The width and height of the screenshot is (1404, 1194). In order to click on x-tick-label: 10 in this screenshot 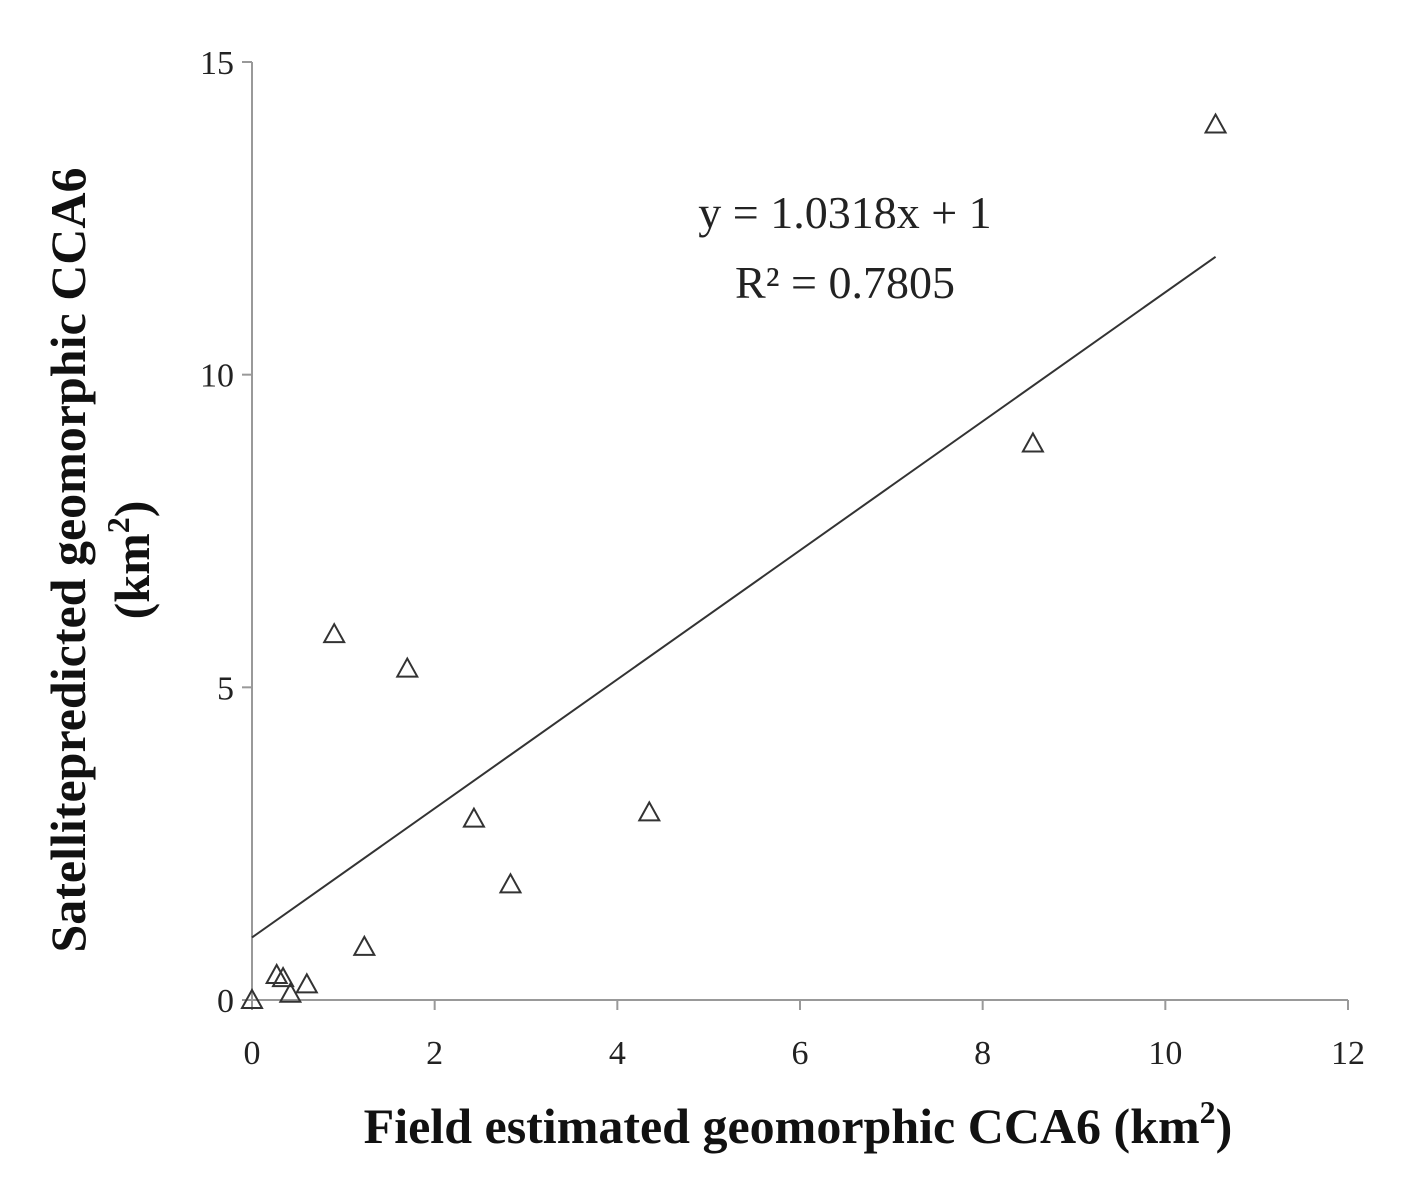, I will do `click(1165, 1053)`.